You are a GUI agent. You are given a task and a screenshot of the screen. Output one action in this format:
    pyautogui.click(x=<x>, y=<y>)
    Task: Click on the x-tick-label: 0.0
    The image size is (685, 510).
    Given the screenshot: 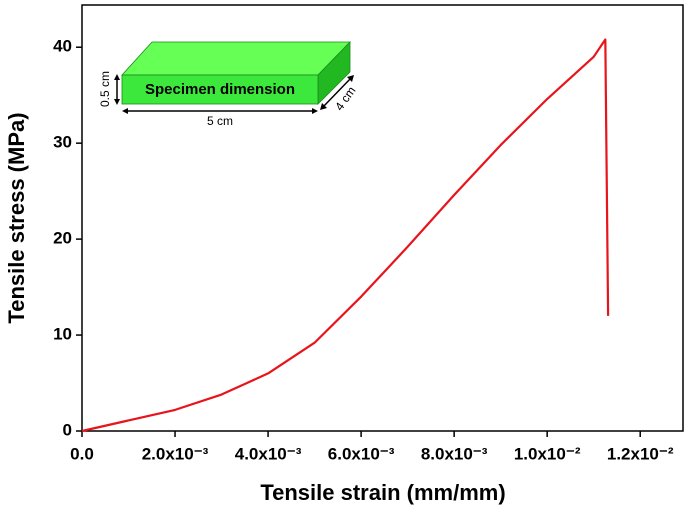 What is the action you would take?
    pyautogui.click(x=82, y=453)
    